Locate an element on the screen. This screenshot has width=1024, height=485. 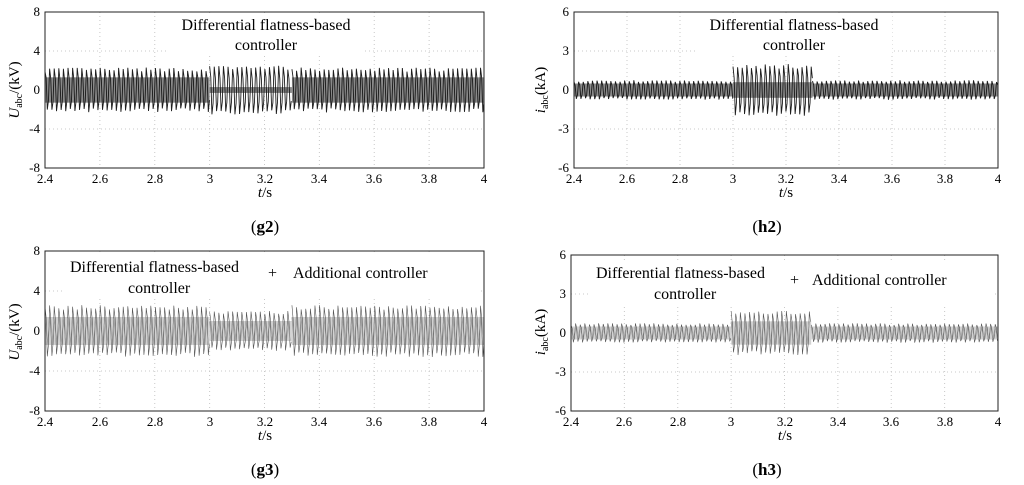
plot-frame-g2 is located at coordinates (264, 90).